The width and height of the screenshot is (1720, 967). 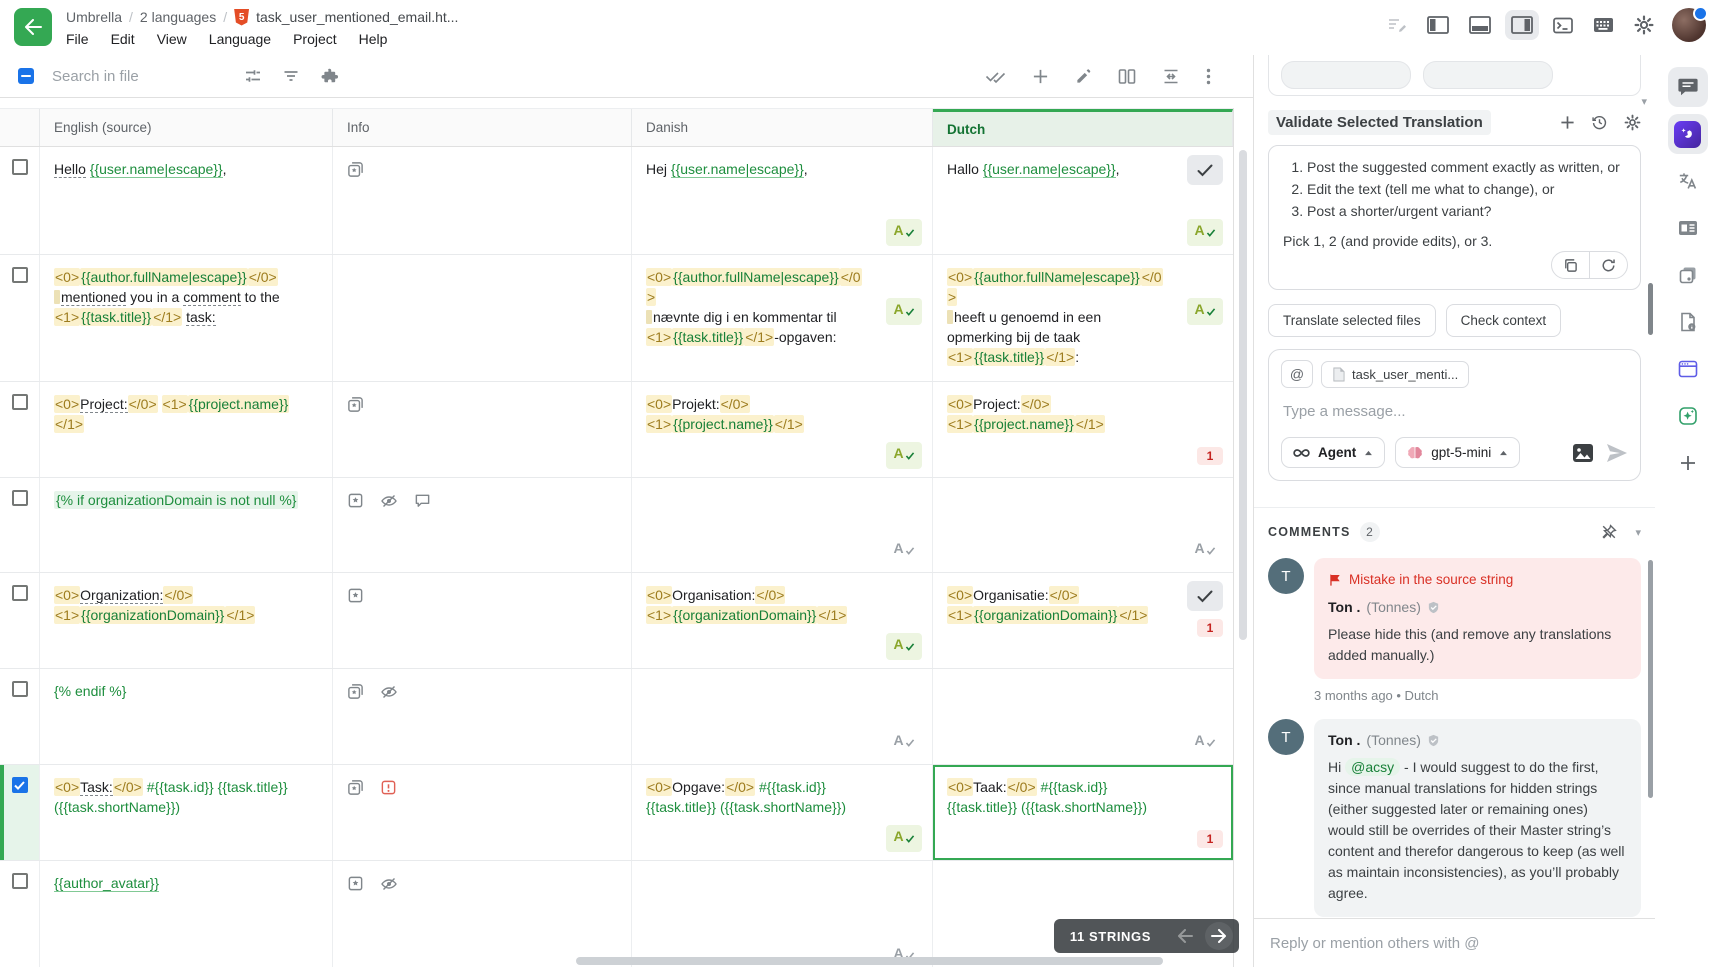 What do you see at coordinates (388, 787) in the screenshot?
I see `issue-warning-icon` at bounding box center [388, 787].